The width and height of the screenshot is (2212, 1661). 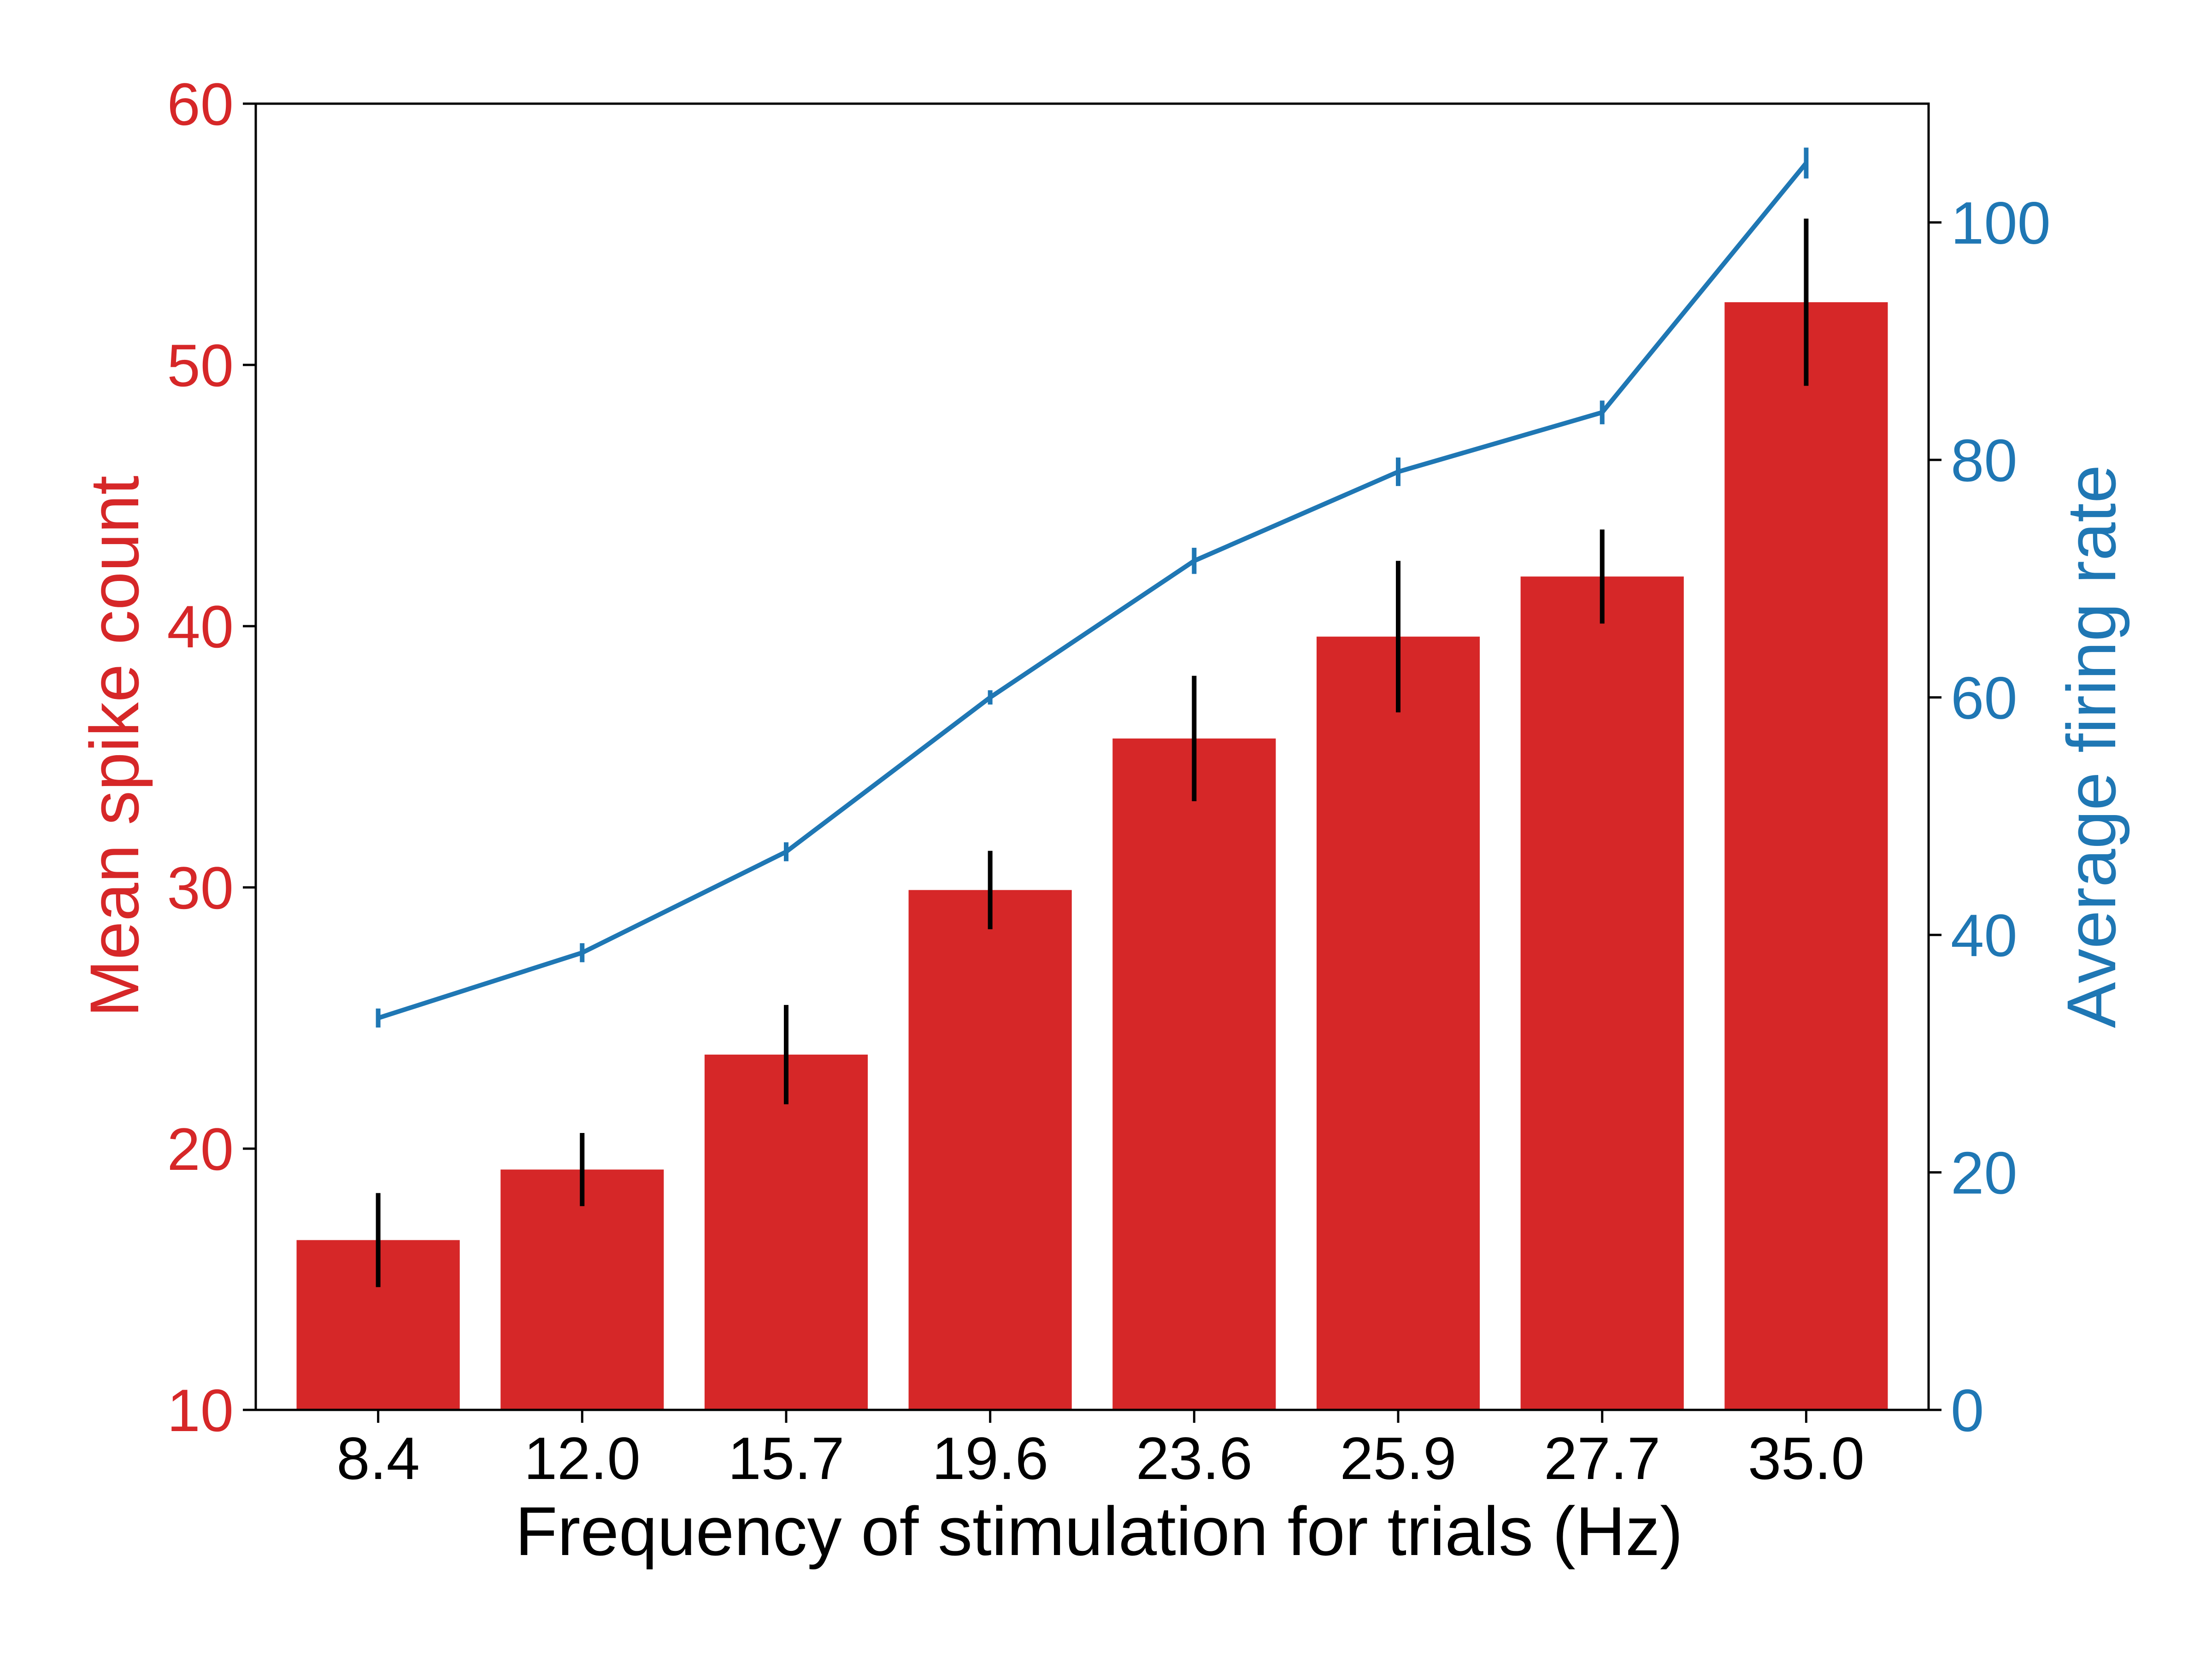 I want to click on y-tick-label-left: 10, so click(x=200, y=1410).